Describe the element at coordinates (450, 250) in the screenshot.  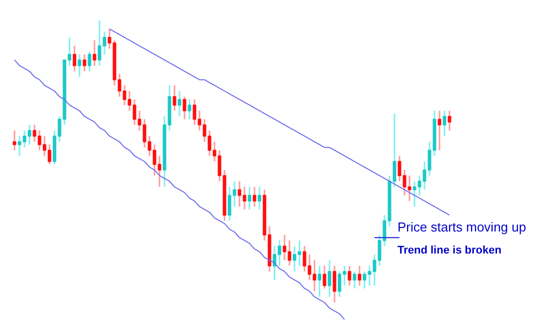
I see `annotation: Trend line is broken` at that location.